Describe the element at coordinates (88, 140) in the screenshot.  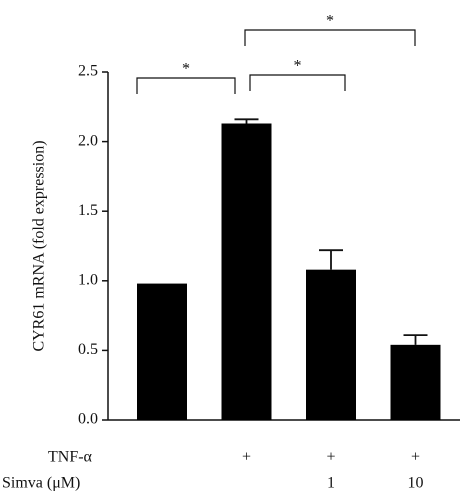
I see `y-tick-label: 2.0` at that location.